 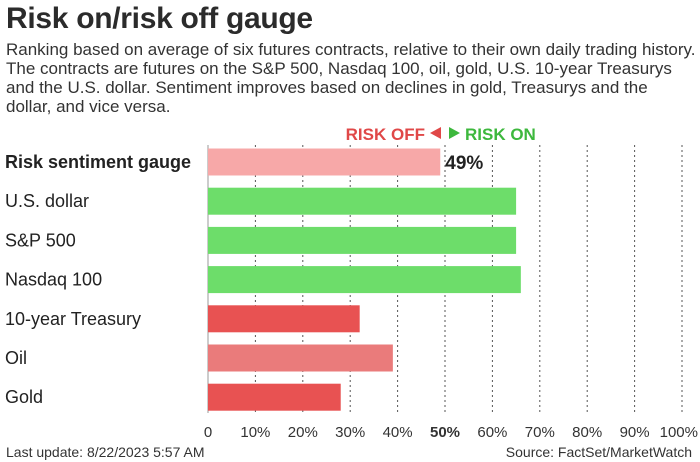 I want to click on category-label: U.S. dollar, so click(x=47, y=201).